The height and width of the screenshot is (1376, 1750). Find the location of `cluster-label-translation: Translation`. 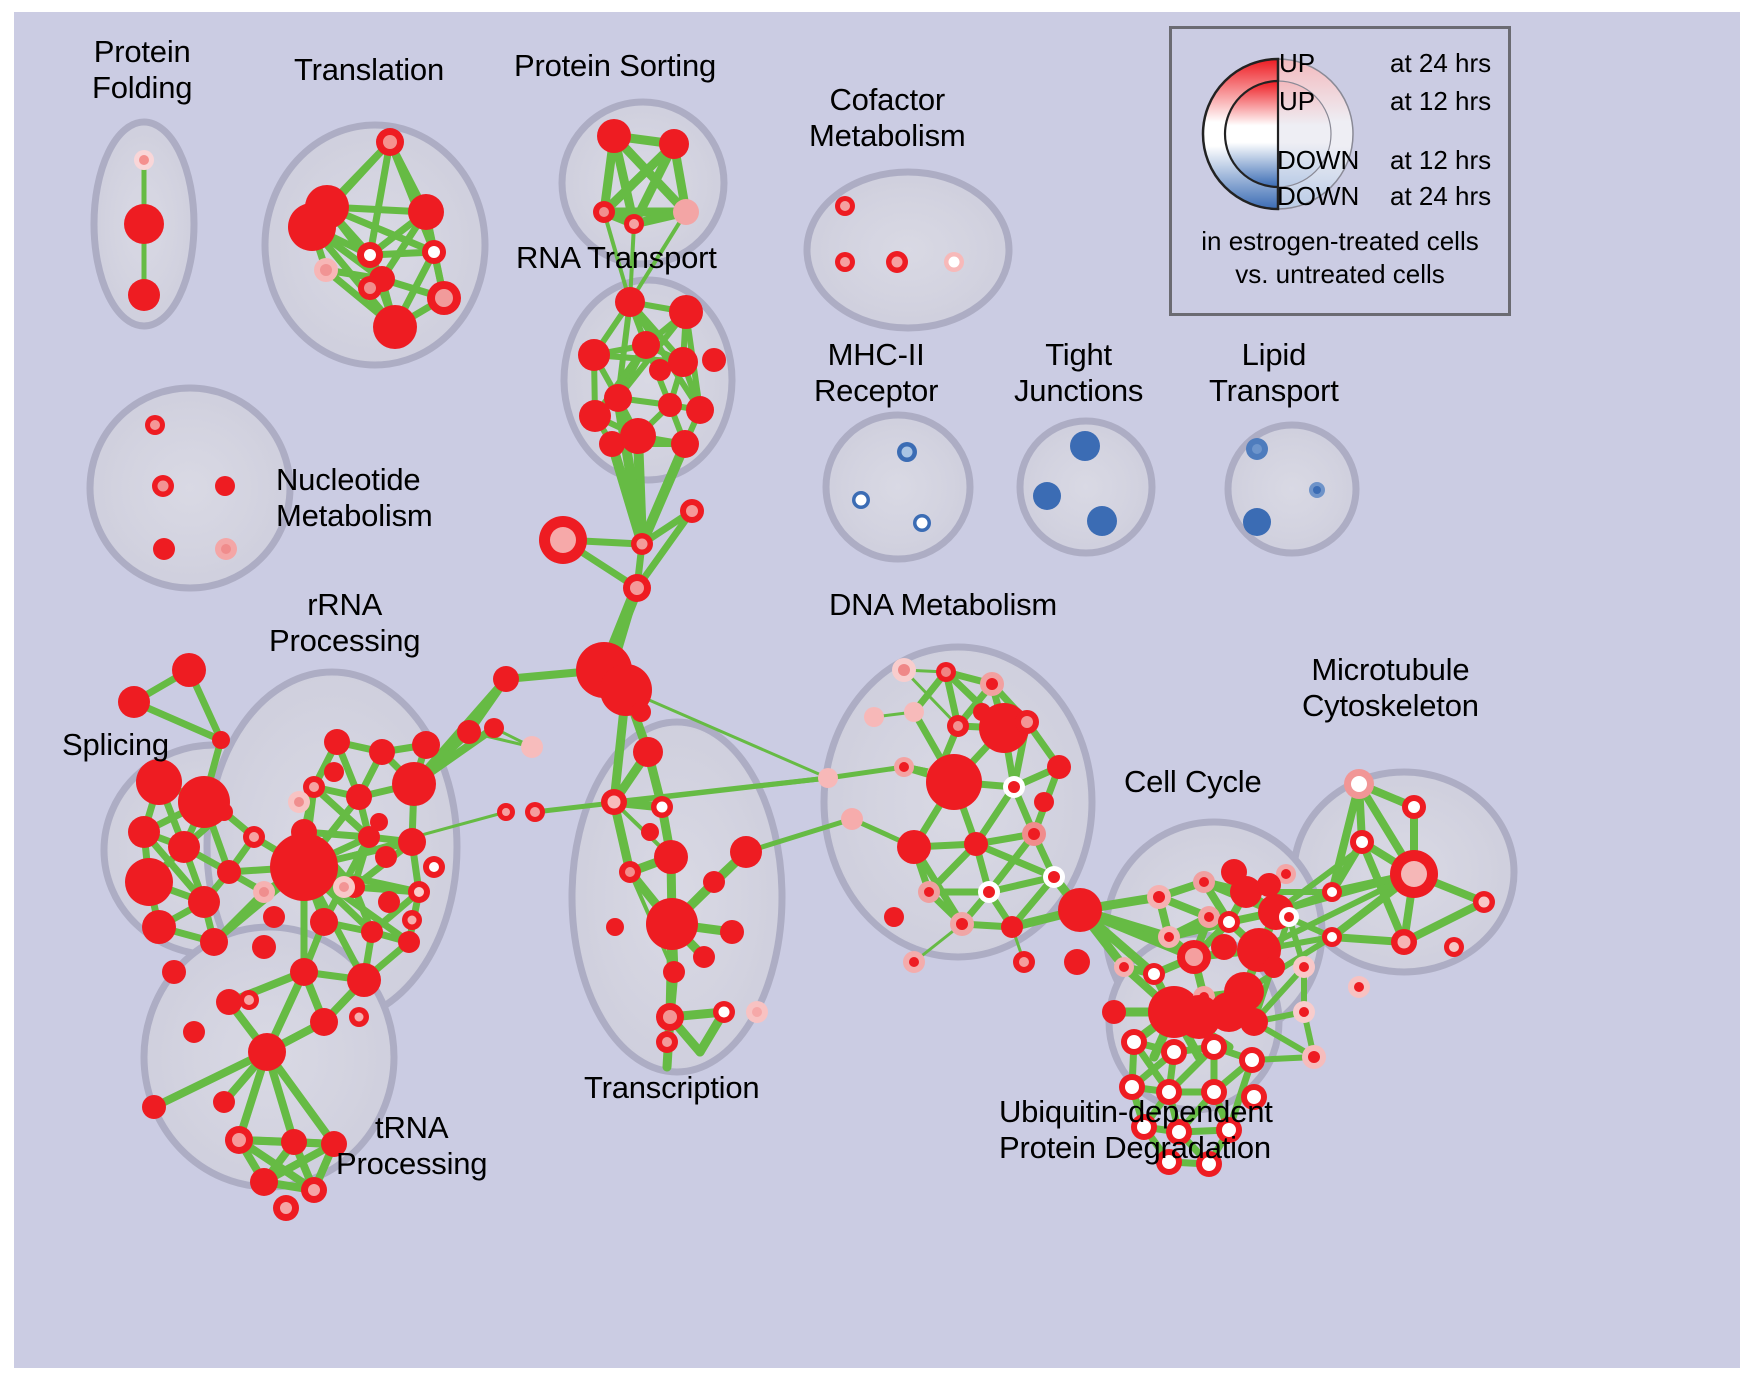

cluster-label-translation: Translation is located at coordinates (369, 69).